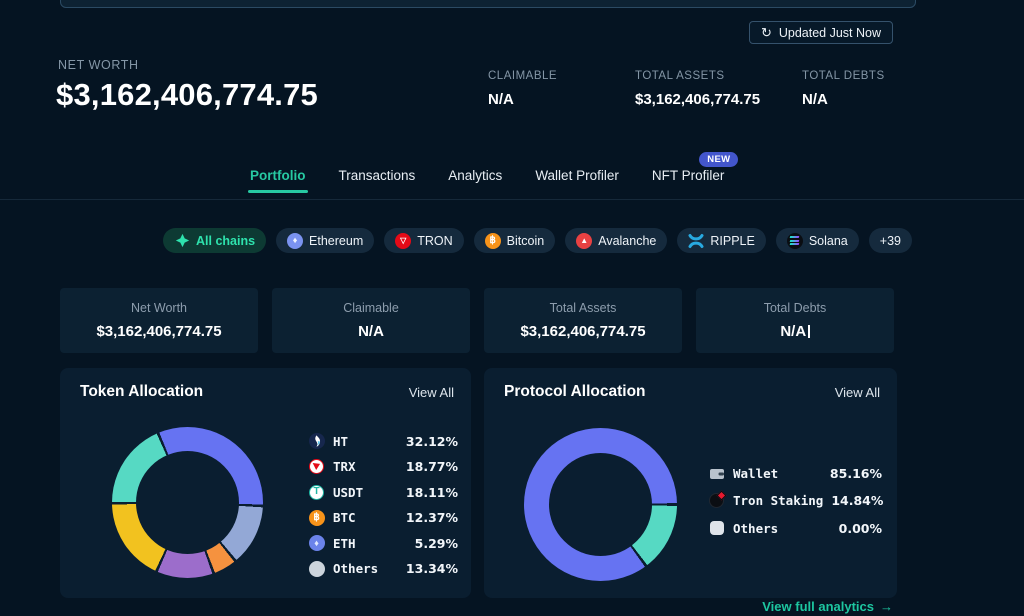 The width and height of the screenshot is (1024, 616). What do you see at coordinates (778, 500) in the screenshot?
I see `legend-label: Tron Staking` at bounding box center [778, 500].